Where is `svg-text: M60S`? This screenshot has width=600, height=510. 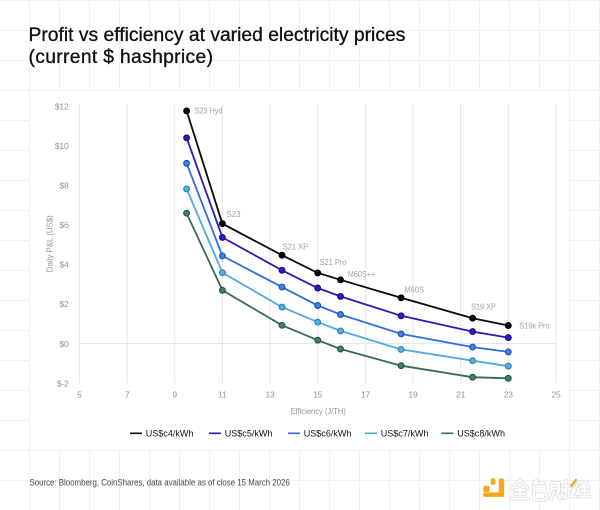
svg-text: M60S is located at coordinates (414, 289).